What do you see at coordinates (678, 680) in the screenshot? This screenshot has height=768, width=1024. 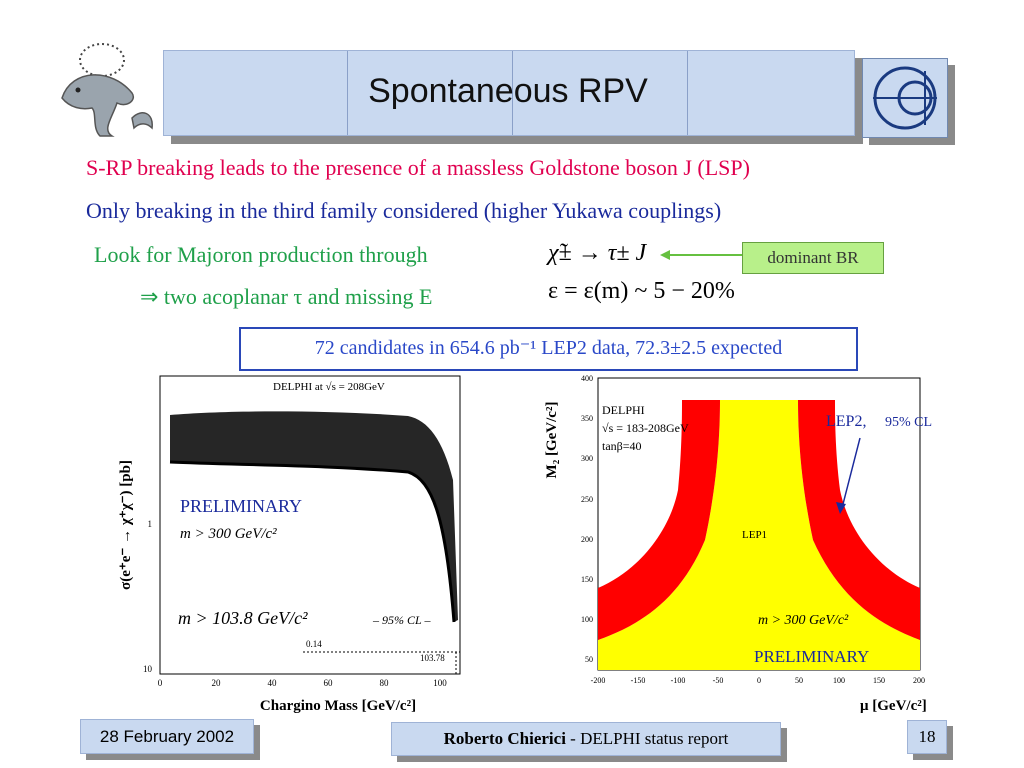 I see `right-xtick: -100` at bounding box center [678, 680].